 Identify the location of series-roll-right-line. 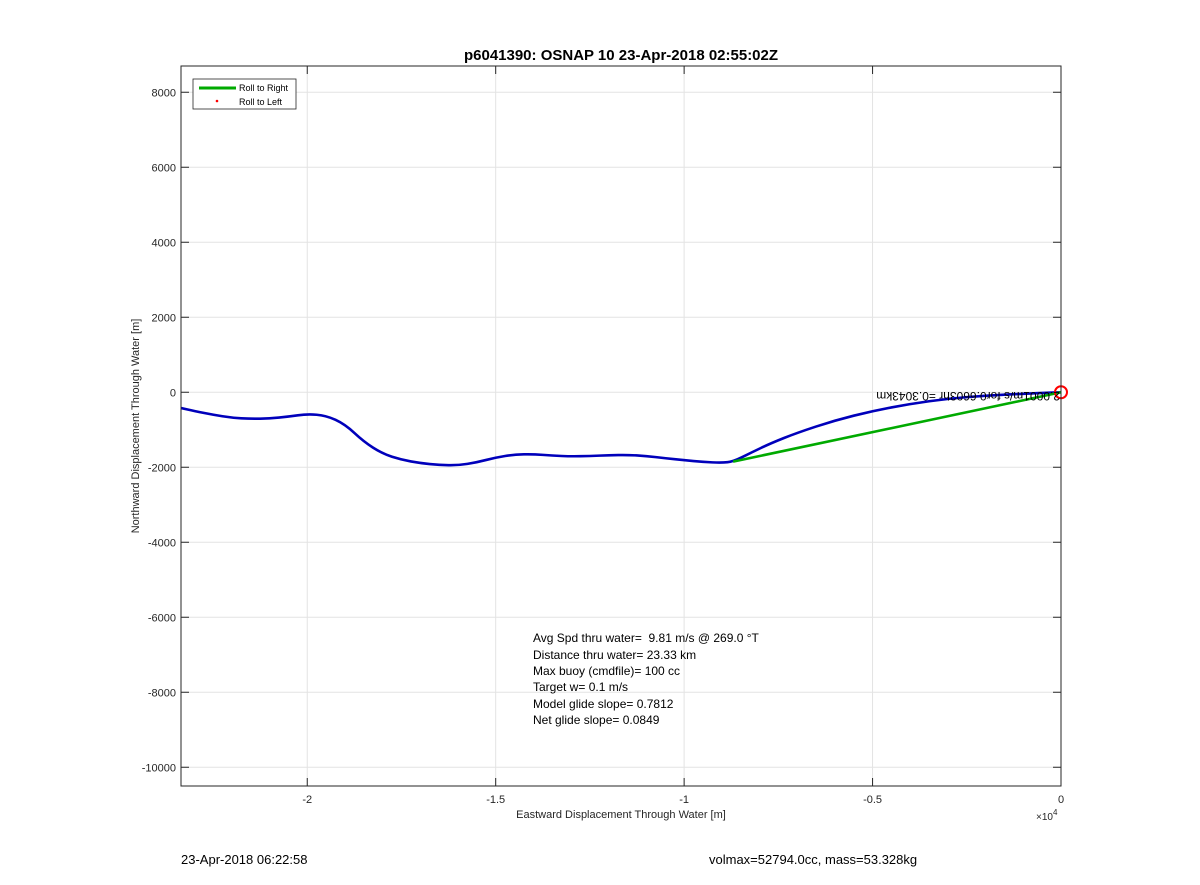
(897, 426).